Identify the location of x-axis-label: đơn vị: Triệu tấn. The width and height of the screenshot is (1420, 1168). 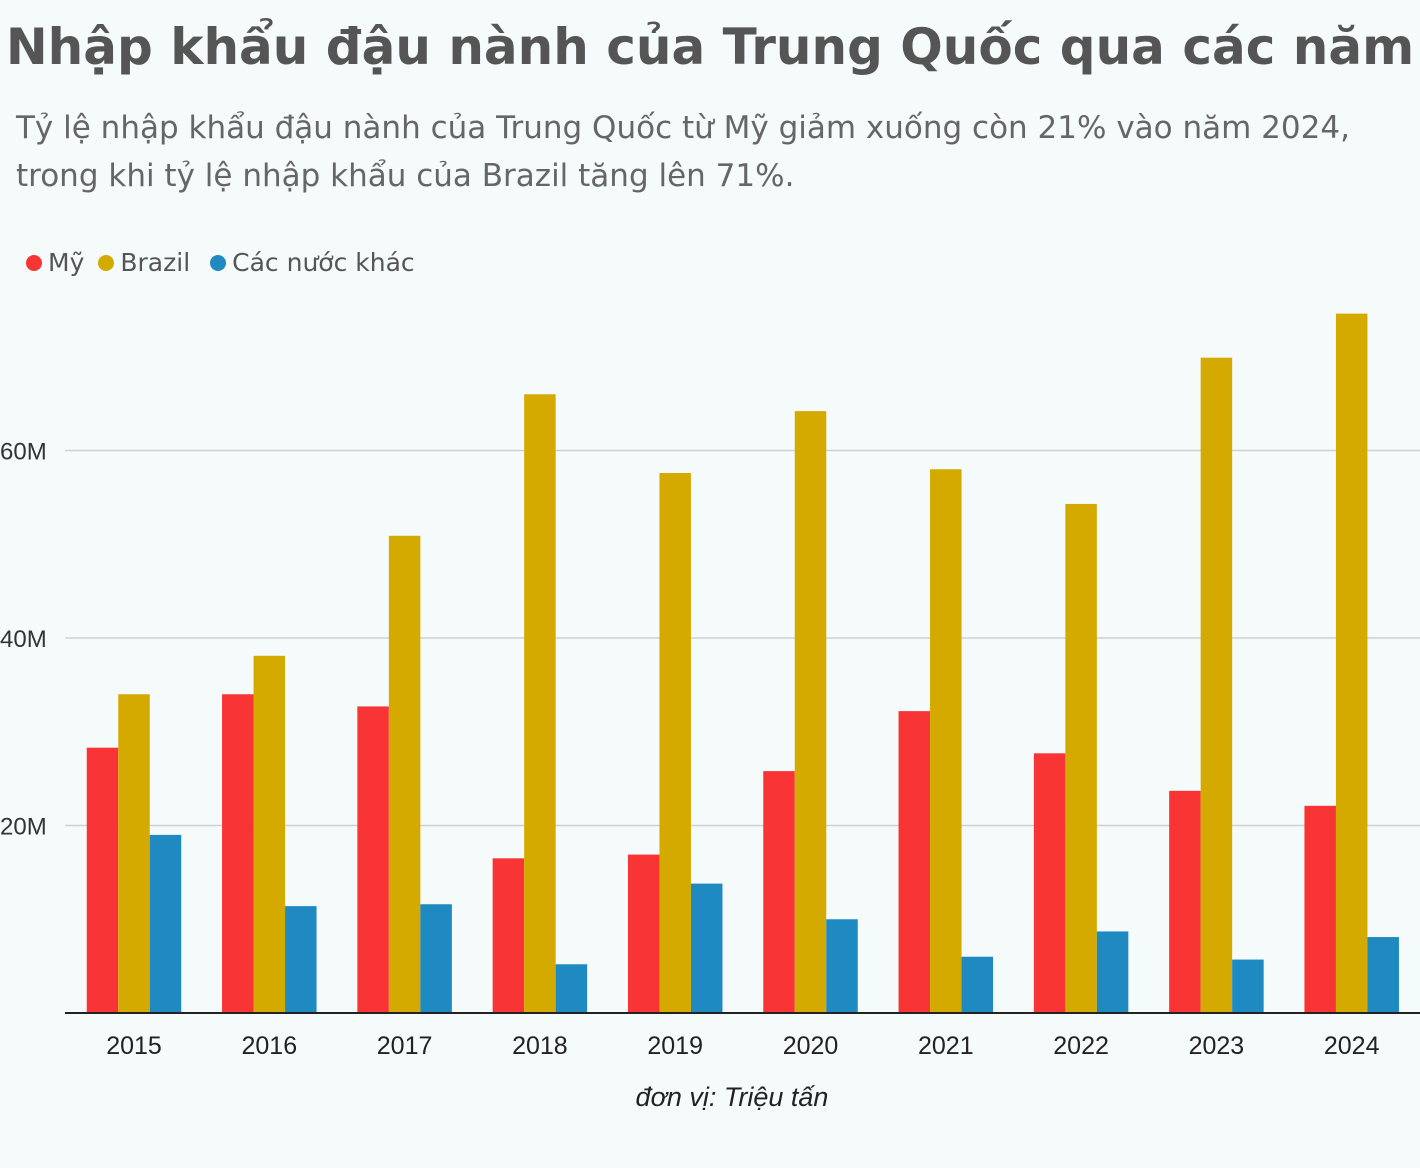
(732, 1097).